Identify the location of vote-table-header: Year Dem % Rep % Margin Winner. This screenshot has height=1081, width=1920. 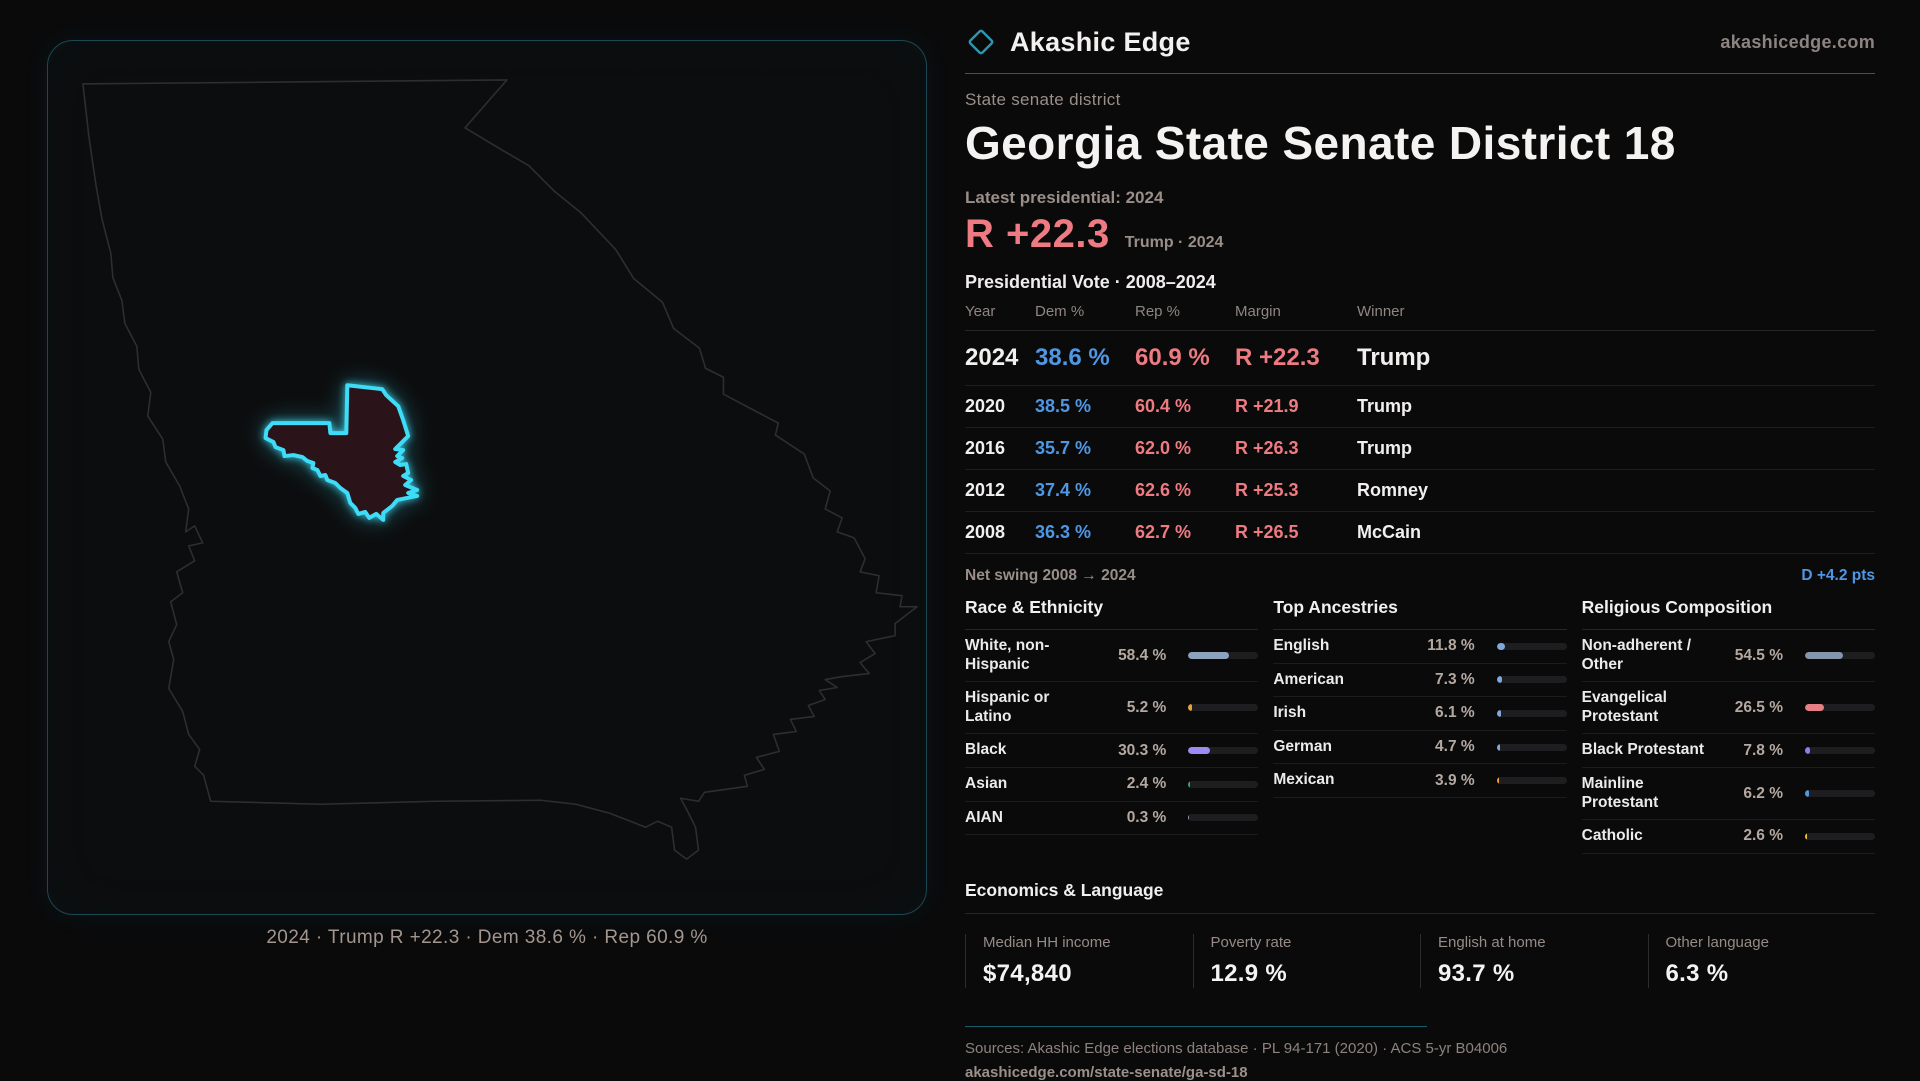
(1420, 317).